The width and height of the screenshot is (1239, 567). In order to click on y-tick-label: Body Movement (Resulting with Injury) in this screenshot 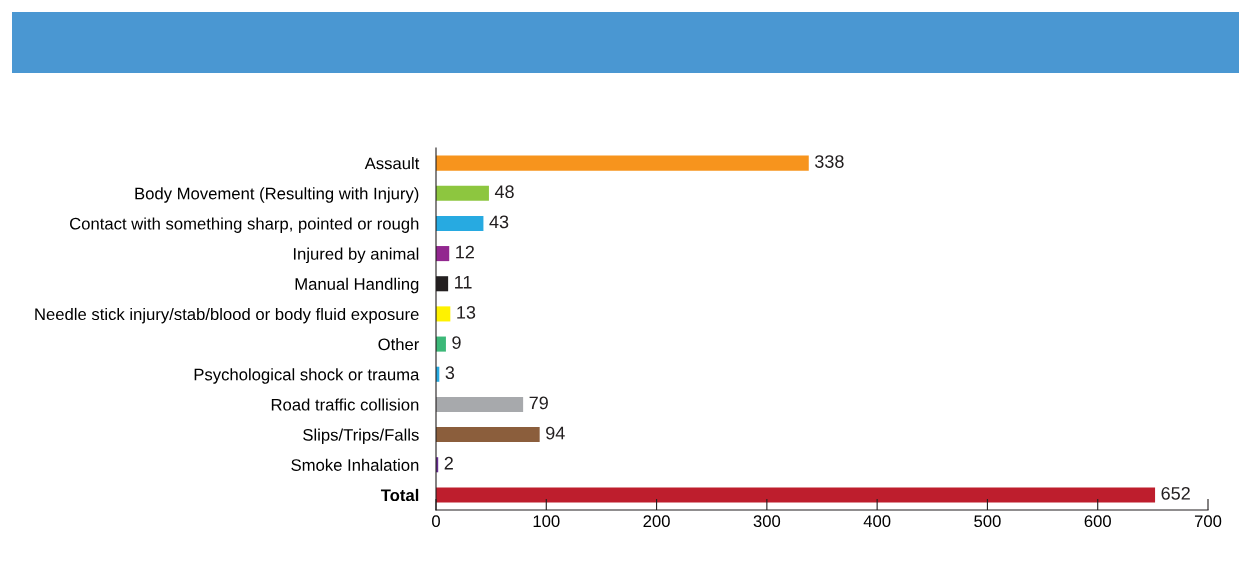, I will do `click(277, 195)`.